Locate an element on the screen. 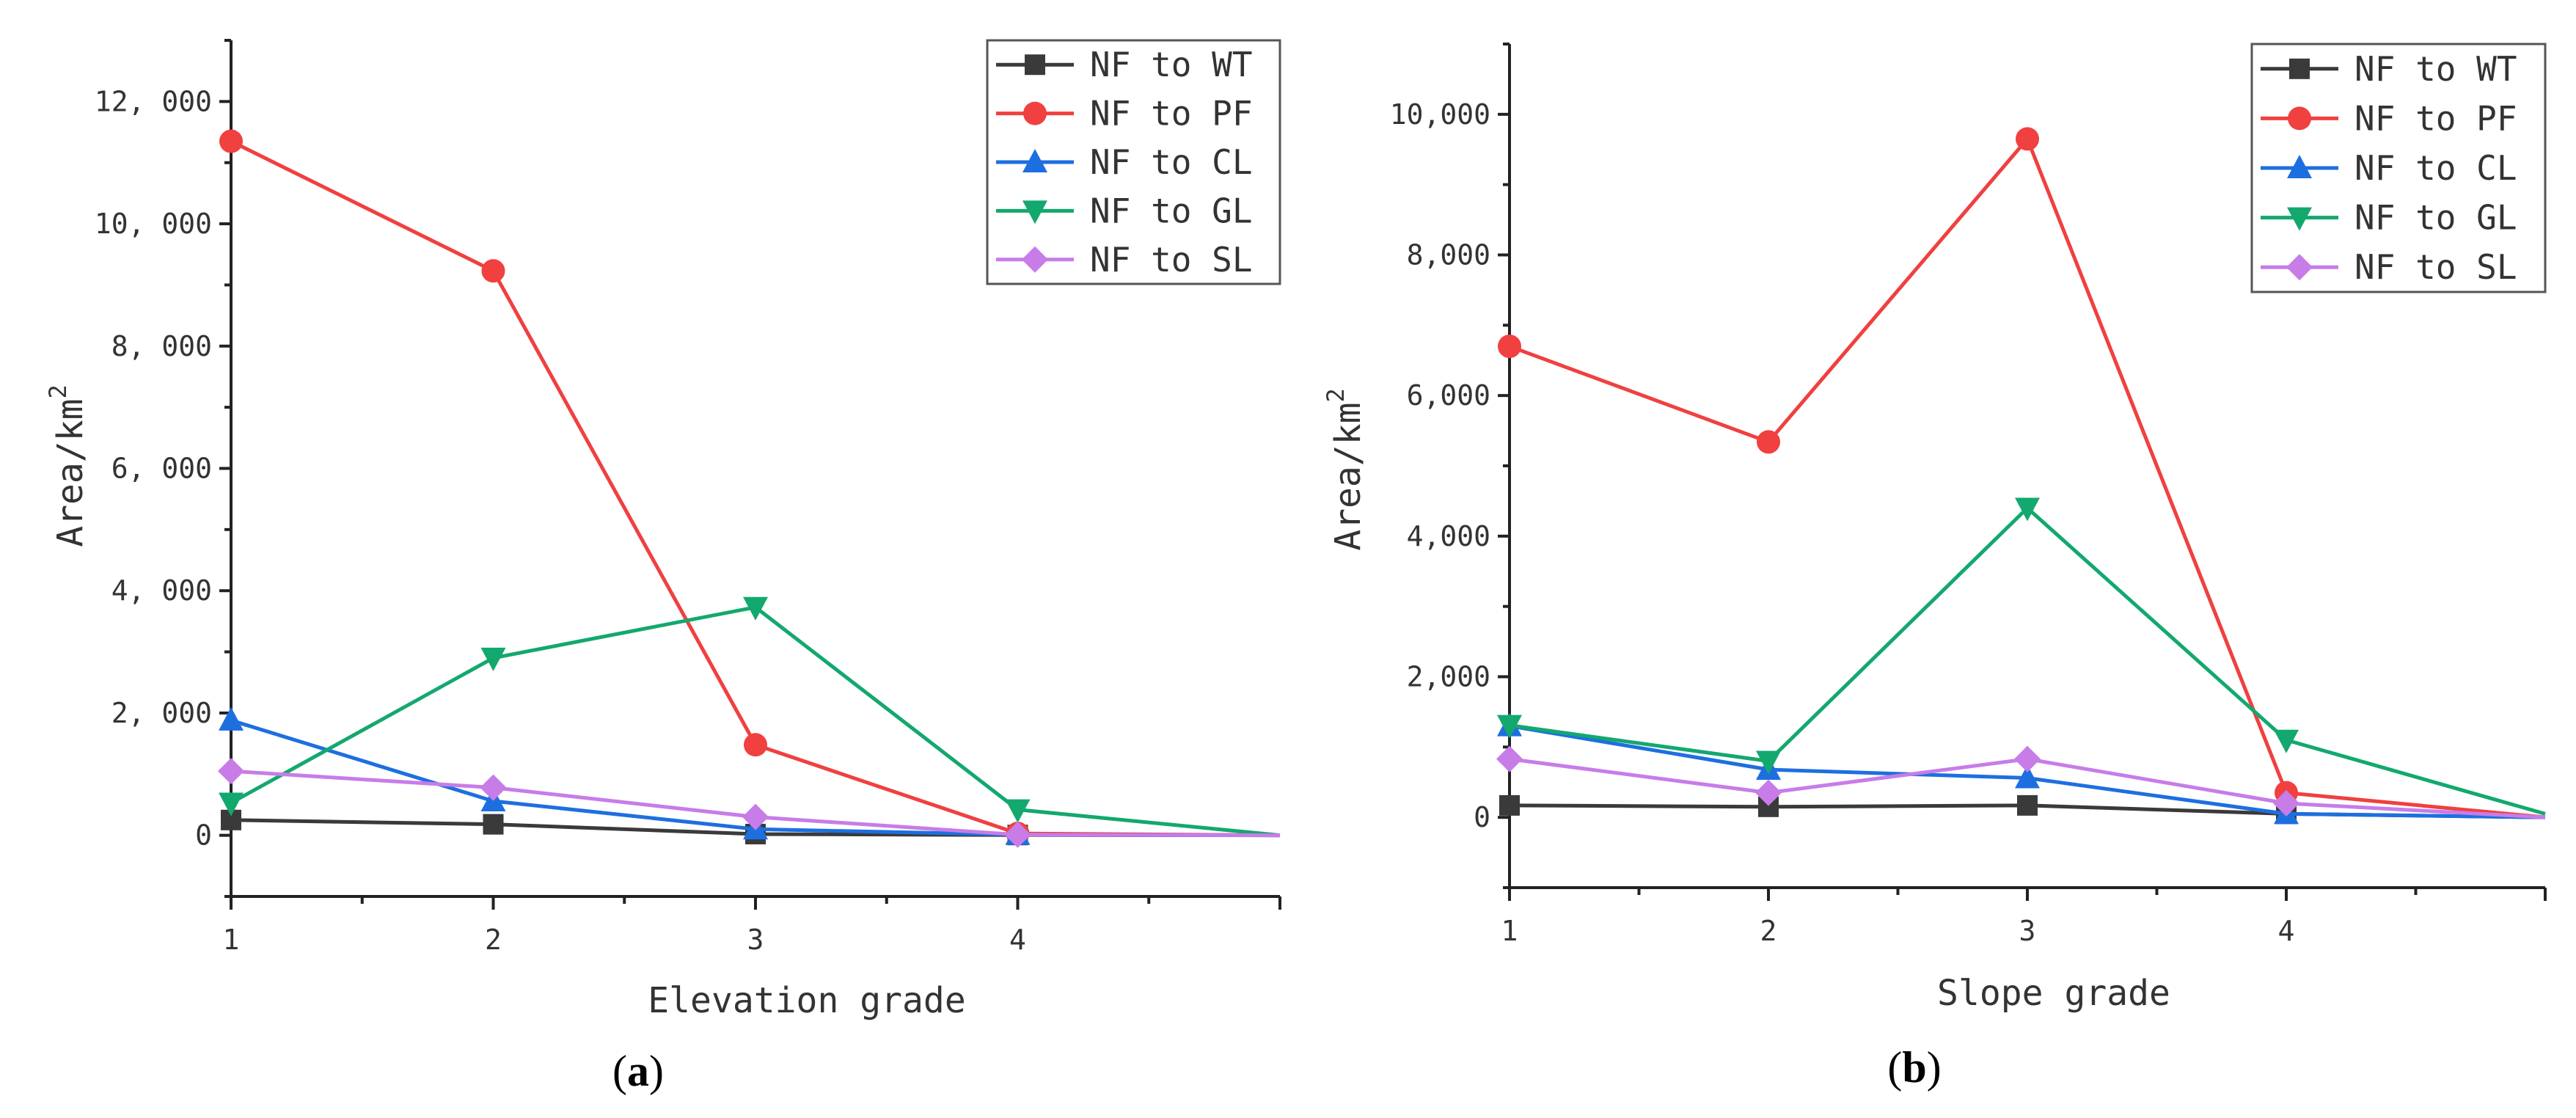 Image resolution: width=2576 pixels, height=1118 pixels. chart-b-panel-label: (b) is located at coordinates (1914, 1067).